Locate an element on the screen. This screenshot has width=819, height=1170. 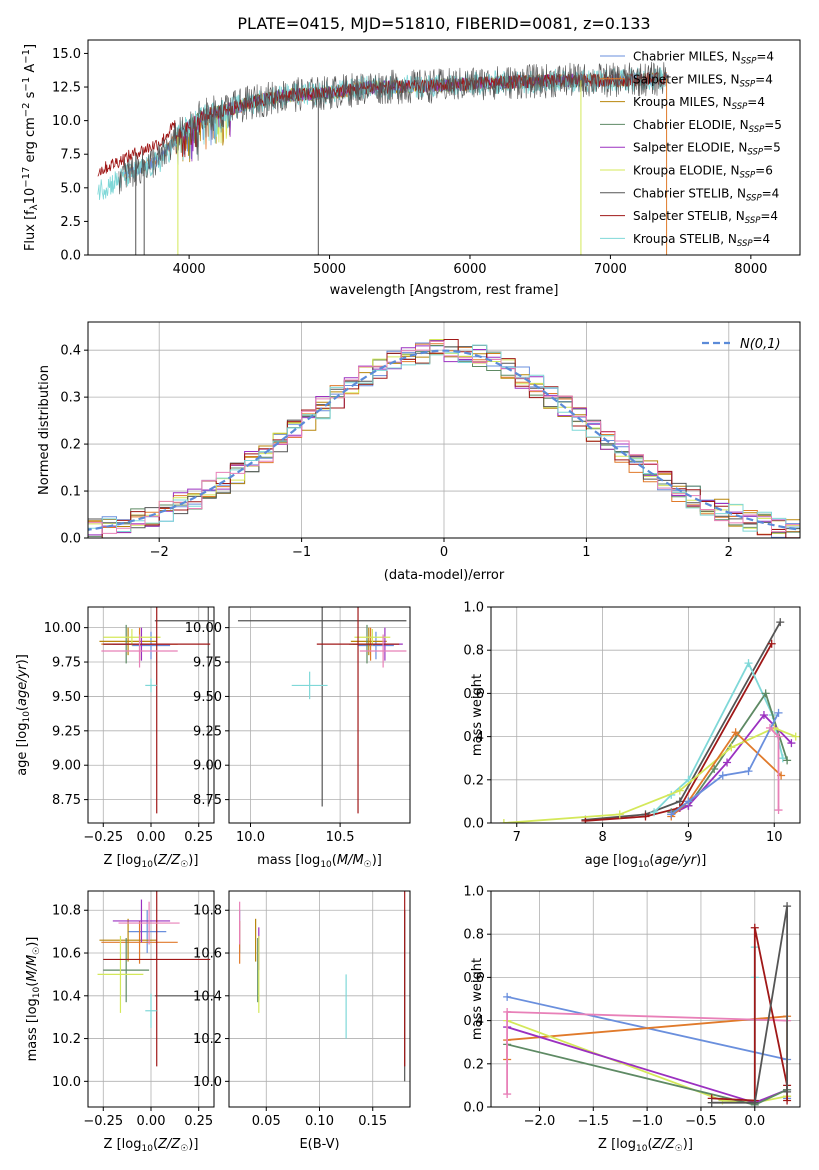
x-tick-label: 10 is located at coordinates (774, 837).